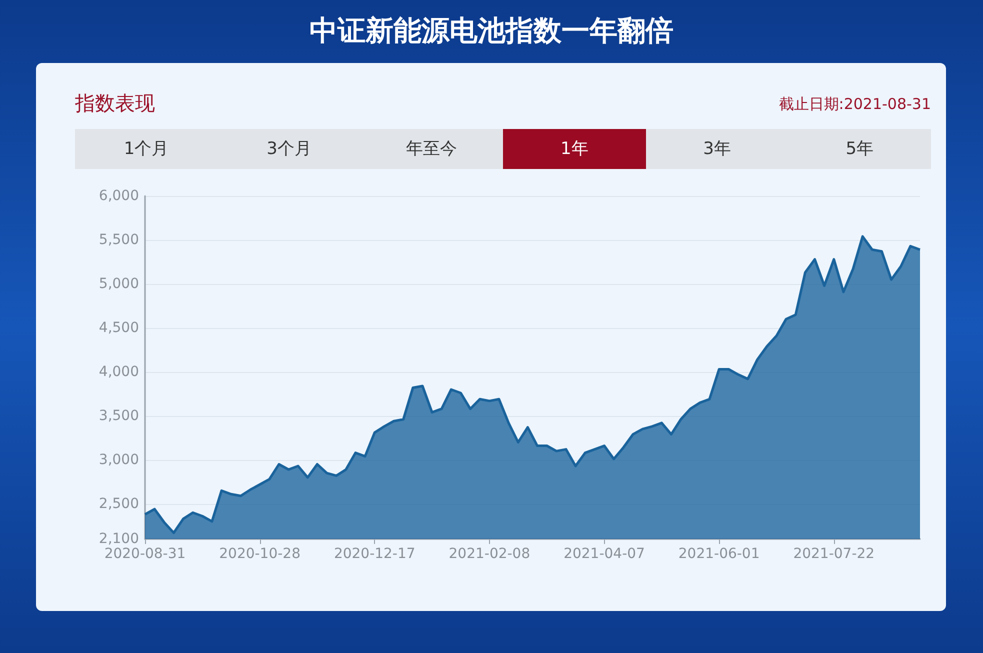  Describe the element at coordinates (604, 554) in the screenshot. I see `x-tick-label: 2021-04-07` at that location.